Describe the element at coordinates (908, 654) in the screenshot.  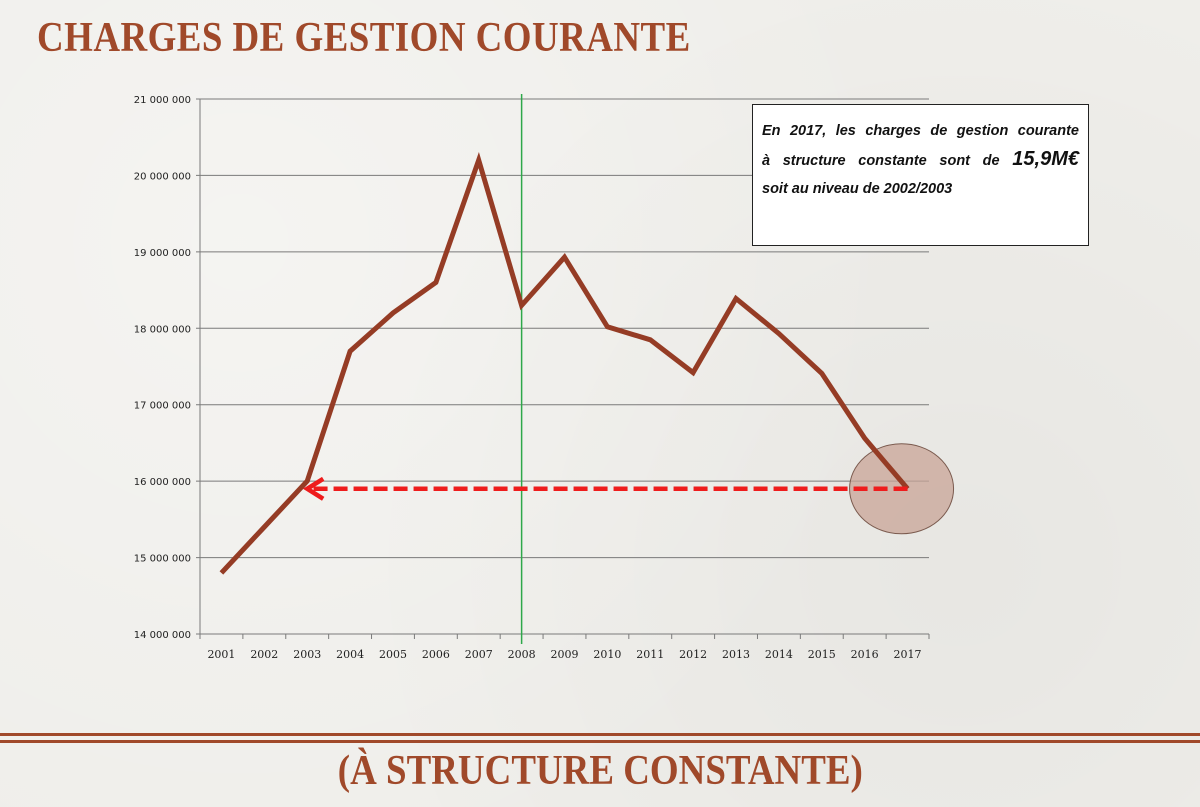
I see `x-tick-label: 2017` at that location.